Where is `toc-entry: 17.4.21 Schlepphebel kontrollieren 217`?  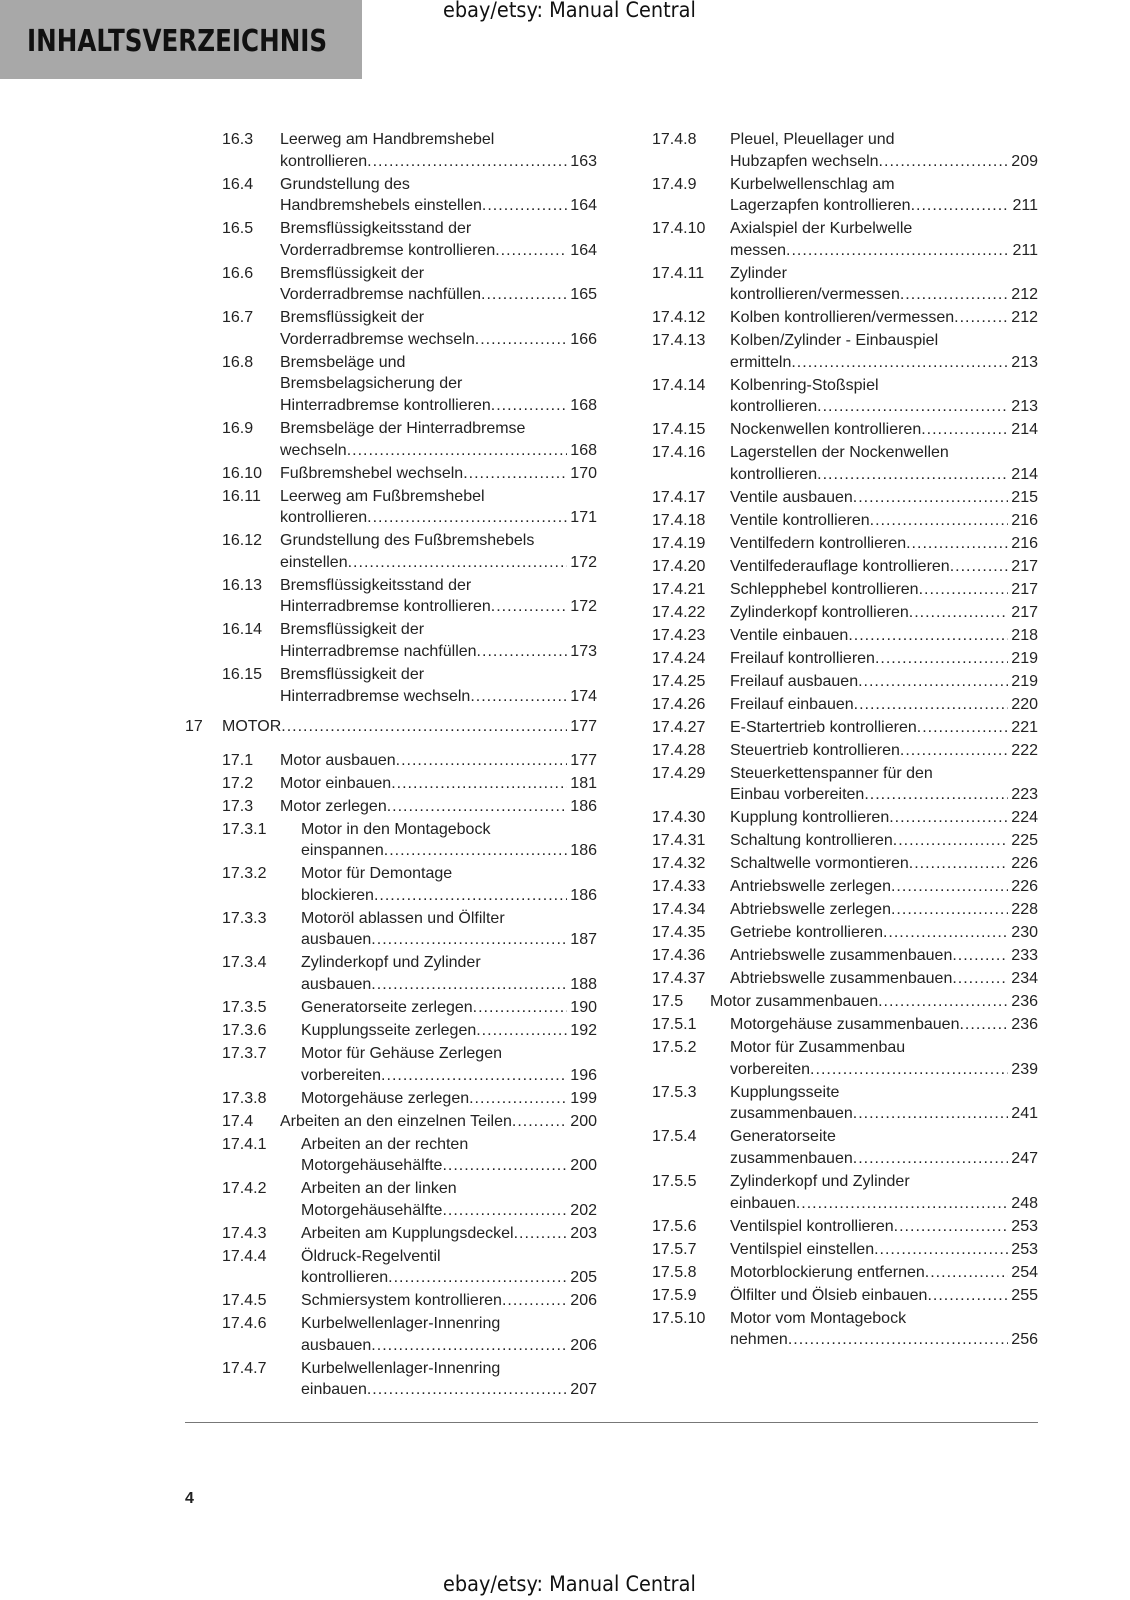
toc-entry: 17.4.21 Schlepphebel kontrollieren 217 is located at coordinates (845, 590).